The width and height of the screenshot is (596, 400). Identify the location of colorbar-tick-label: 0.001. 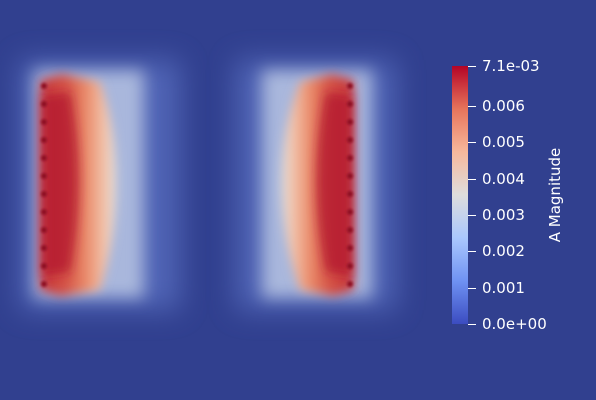
(503, 288).